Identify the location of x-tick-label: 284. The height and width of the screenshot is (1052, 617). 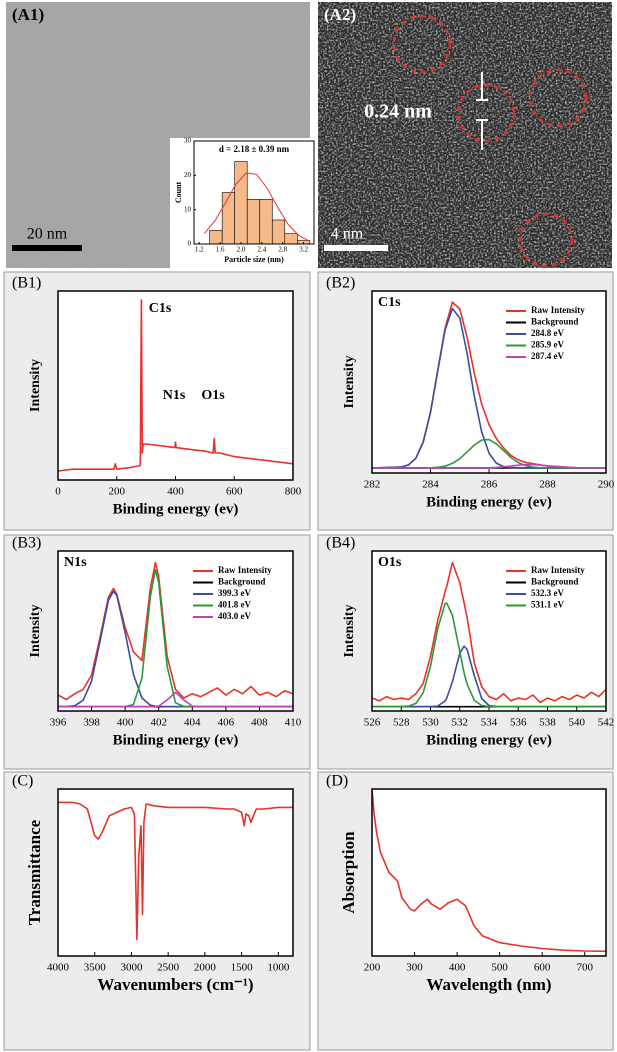
(430, 485).